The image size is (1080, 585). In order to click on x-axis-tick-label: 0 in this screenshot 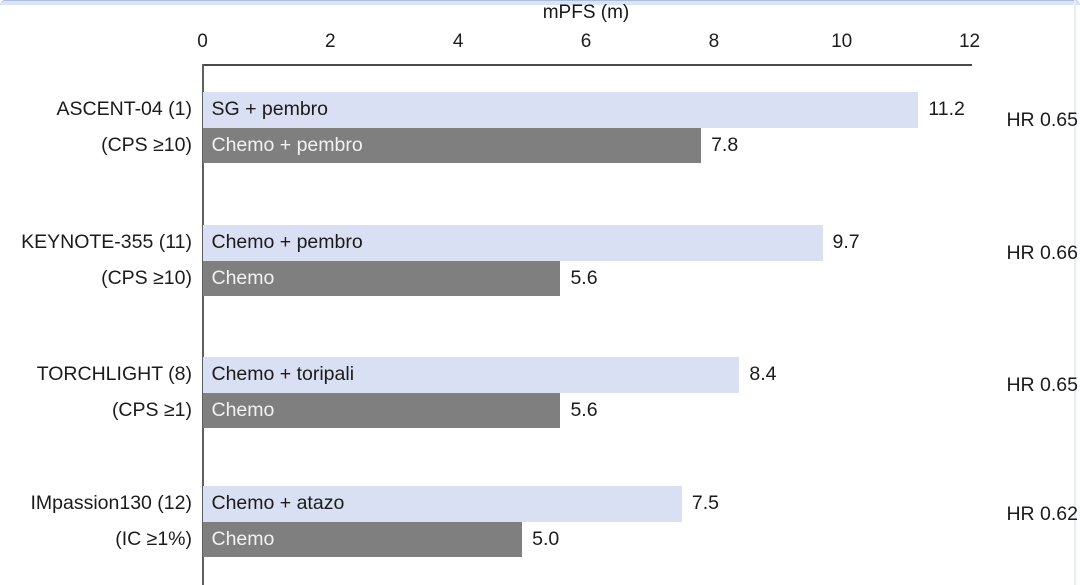, I will do `click(202, 41)`.